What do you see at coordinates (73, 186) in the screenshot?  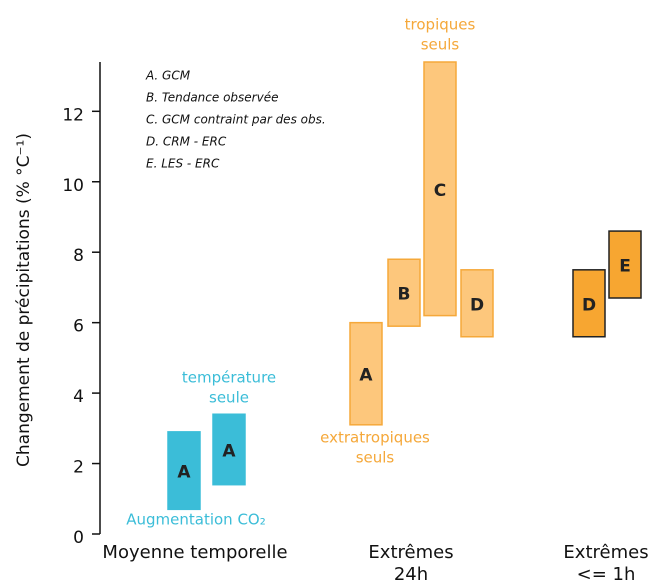 I see `y-tick-label: 10` at bounding box center [73, 186].